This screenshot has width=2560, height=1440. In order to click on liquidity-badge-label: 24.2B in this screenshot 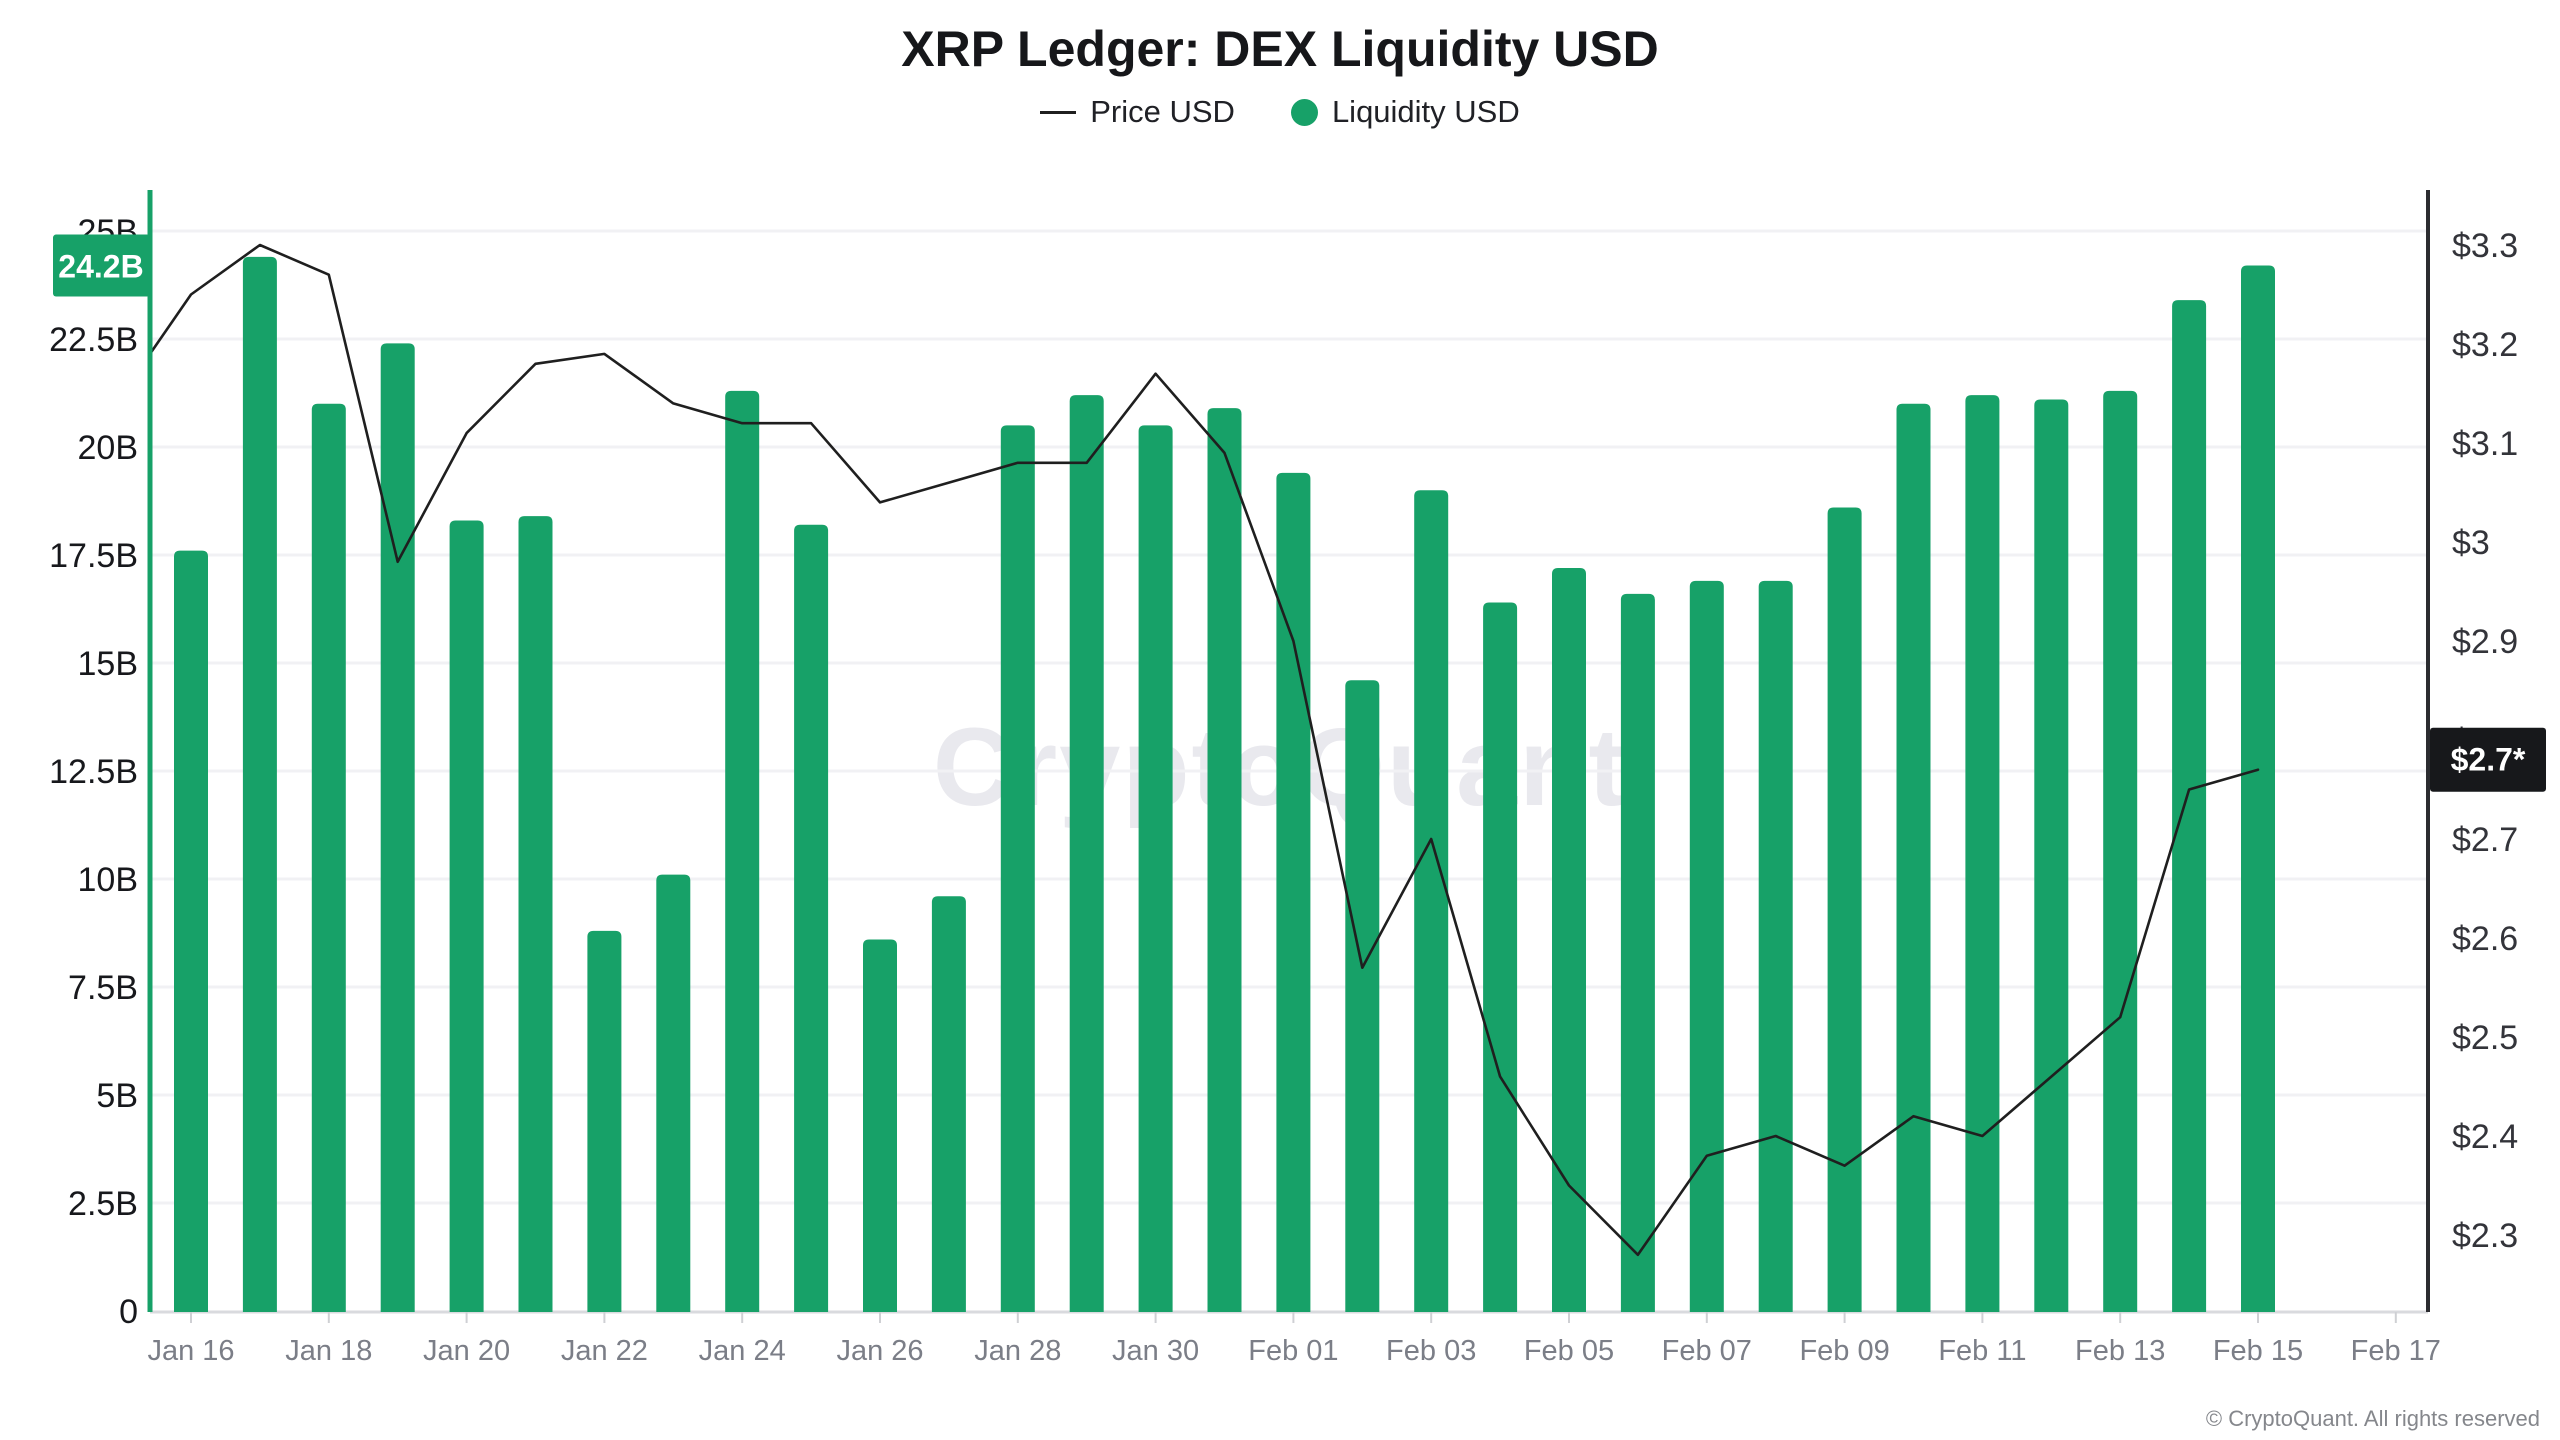, I will do `click(100, 267)`.